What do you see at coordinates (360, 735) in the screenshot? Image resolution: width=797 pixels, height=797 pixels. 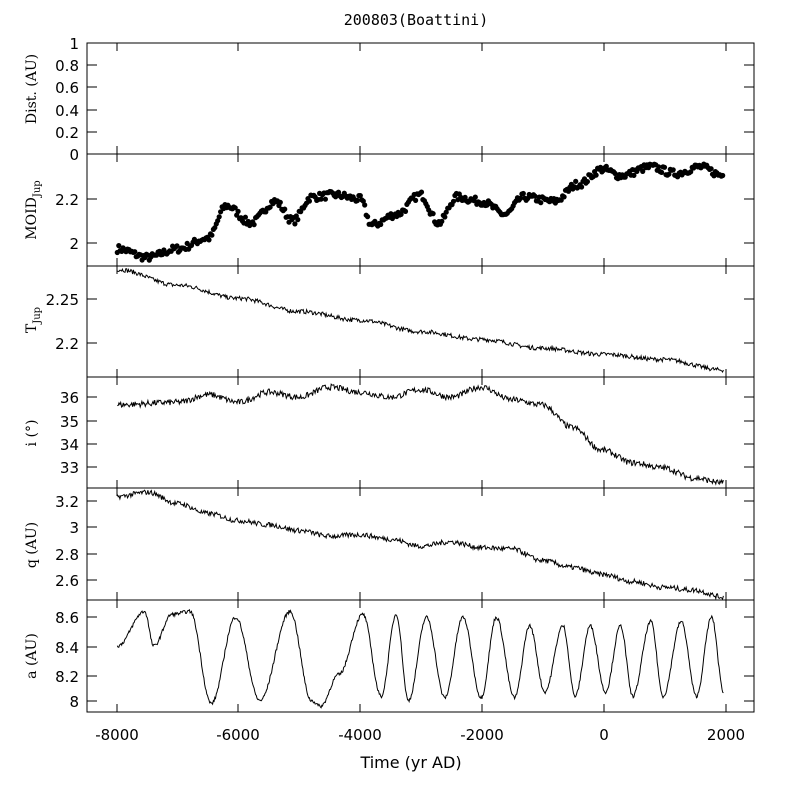 I see `x-tick-label: -4000` at bounding box center [360, 735].